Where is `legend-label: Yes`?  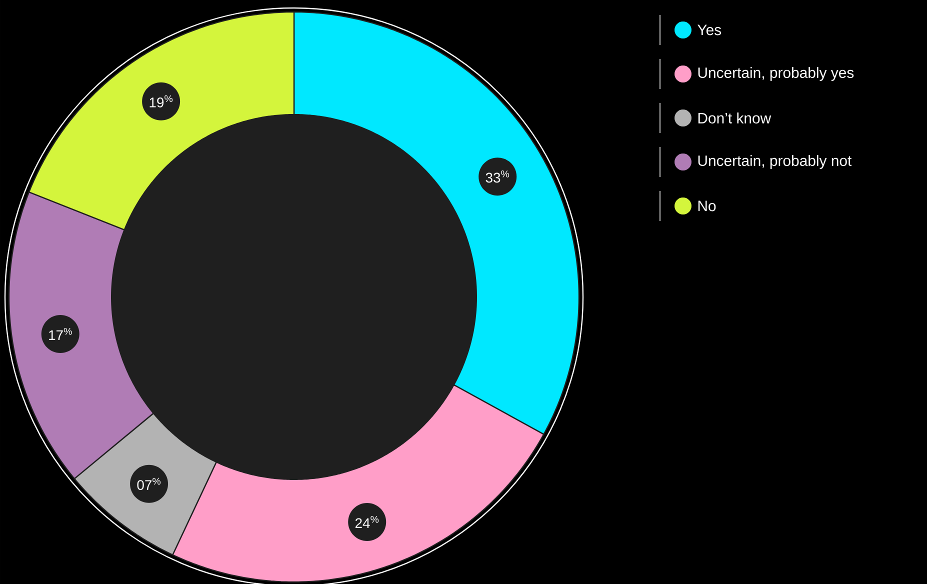
legend-label: Yes is located at coordinates (710, 30).